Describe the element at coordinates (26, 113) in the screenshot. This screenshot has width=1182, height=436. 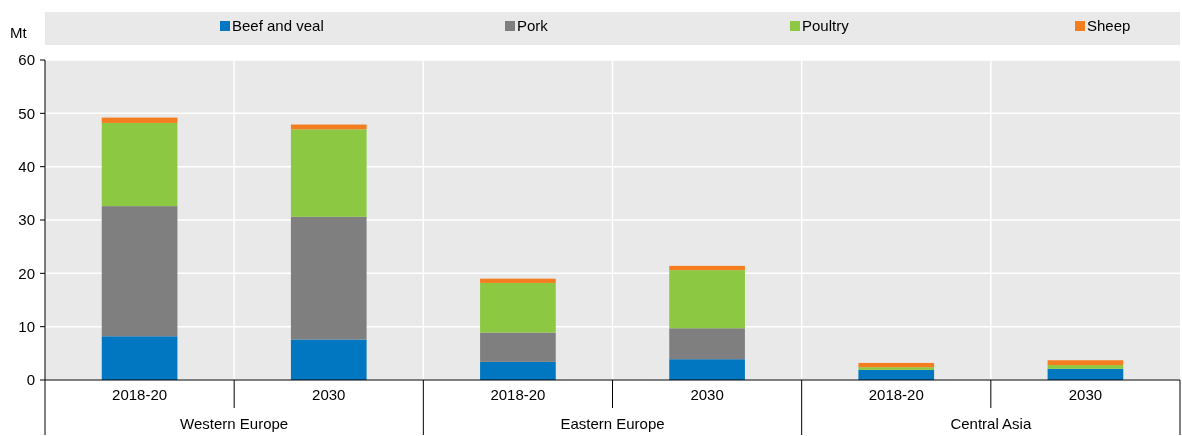
I see `y-tick-label: 50` at that location.